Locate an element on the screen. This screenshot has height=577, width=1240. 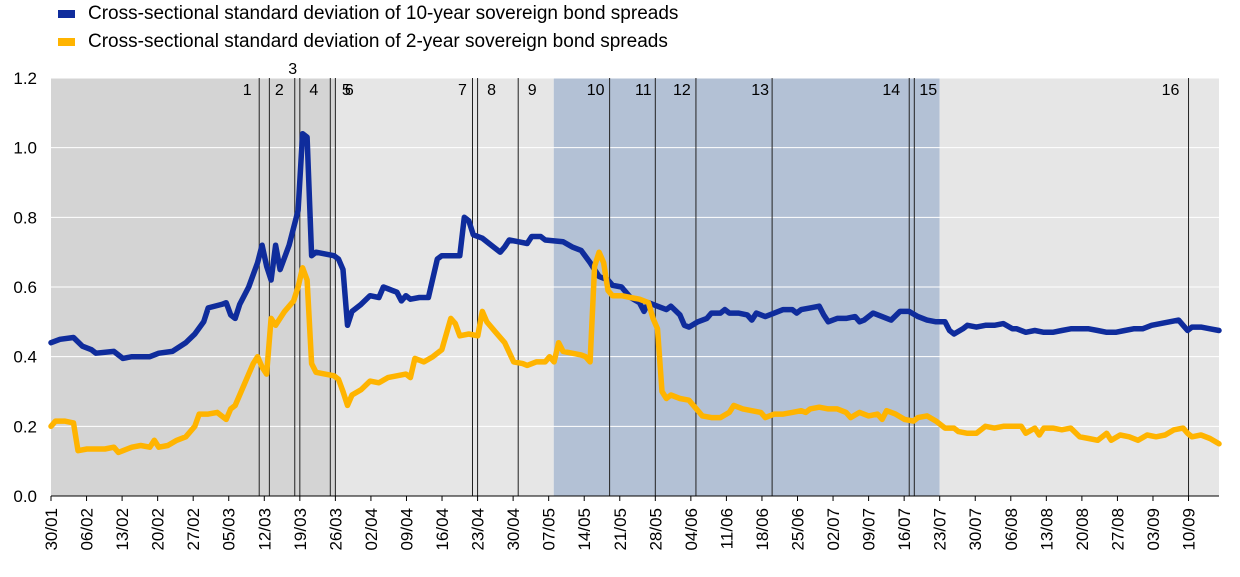
y-tick-label-1: 0.2 is located at coordinates (25, 426).